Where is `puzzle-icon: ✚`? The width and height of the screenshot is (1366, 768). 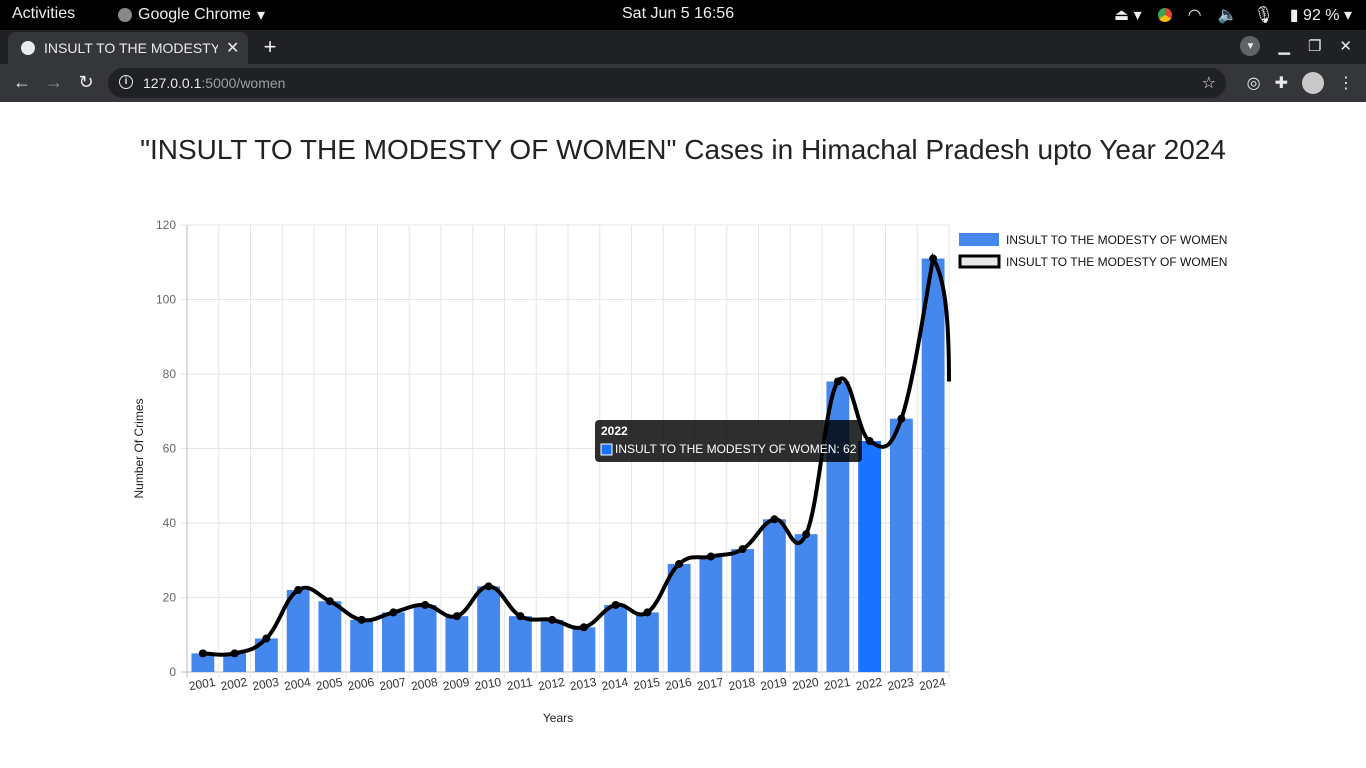 puzzle-icon: ✚ is located at coordinates (1281, 83).